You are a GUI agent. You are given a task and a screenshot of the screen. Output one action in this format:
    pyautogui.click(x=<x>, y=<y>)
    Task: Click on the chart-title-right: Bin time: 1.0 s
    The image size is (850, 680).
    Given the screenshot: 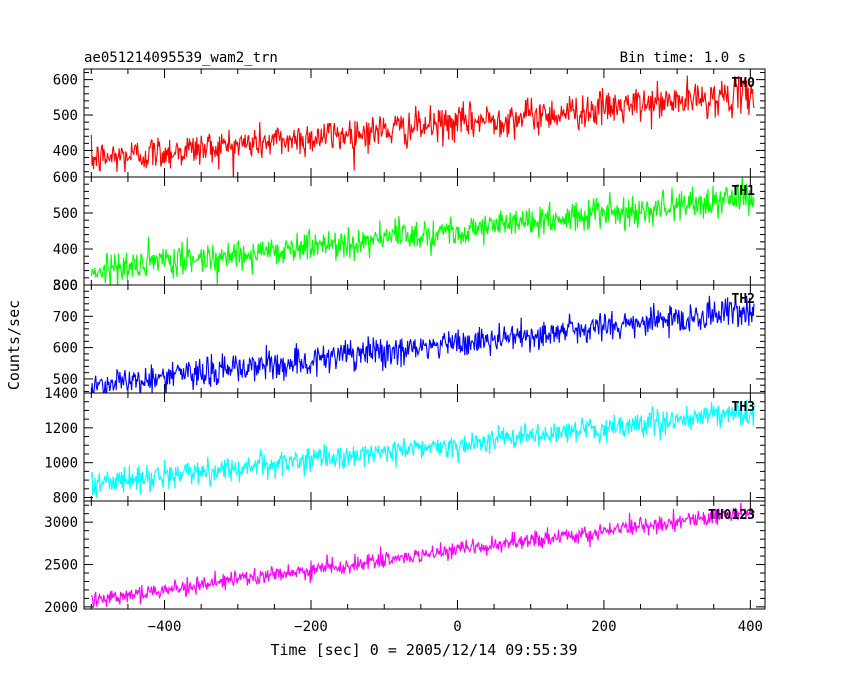 What is the action you would take?
    pyautogui.click(x=683, y=58)
    